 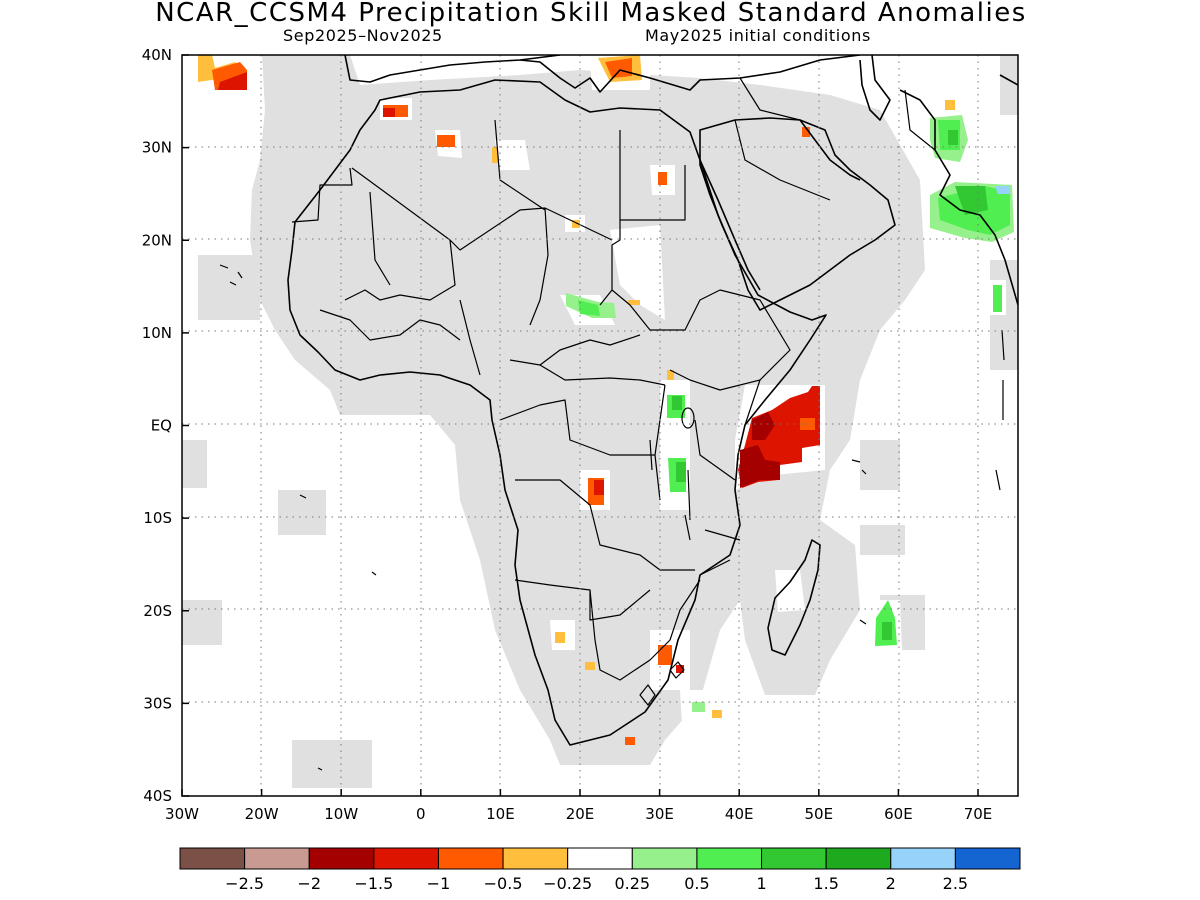 I want to click on lon-tick-label: 40E, so click(x=739, y=814).